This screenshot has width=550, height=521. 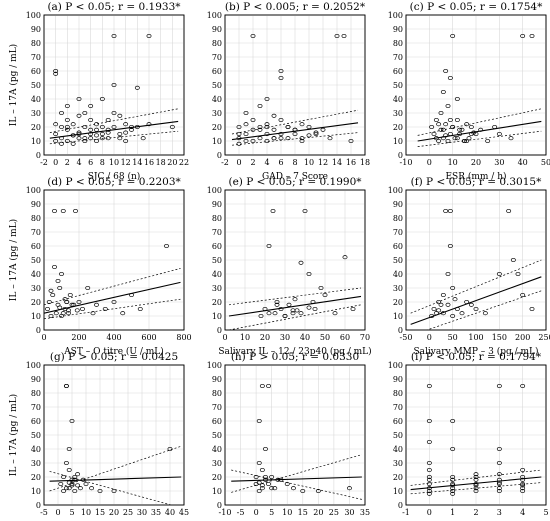 I want to click on x-tick-label: 5, so click(x=545, y=512).